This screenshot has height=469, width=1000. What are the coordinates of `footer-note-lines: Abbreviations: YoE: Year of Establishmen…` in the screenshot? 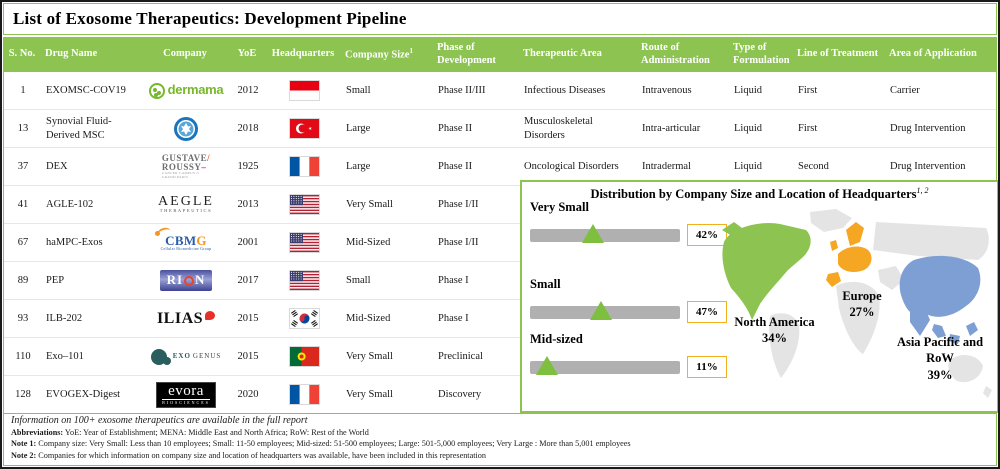 It's located at (500, 444).